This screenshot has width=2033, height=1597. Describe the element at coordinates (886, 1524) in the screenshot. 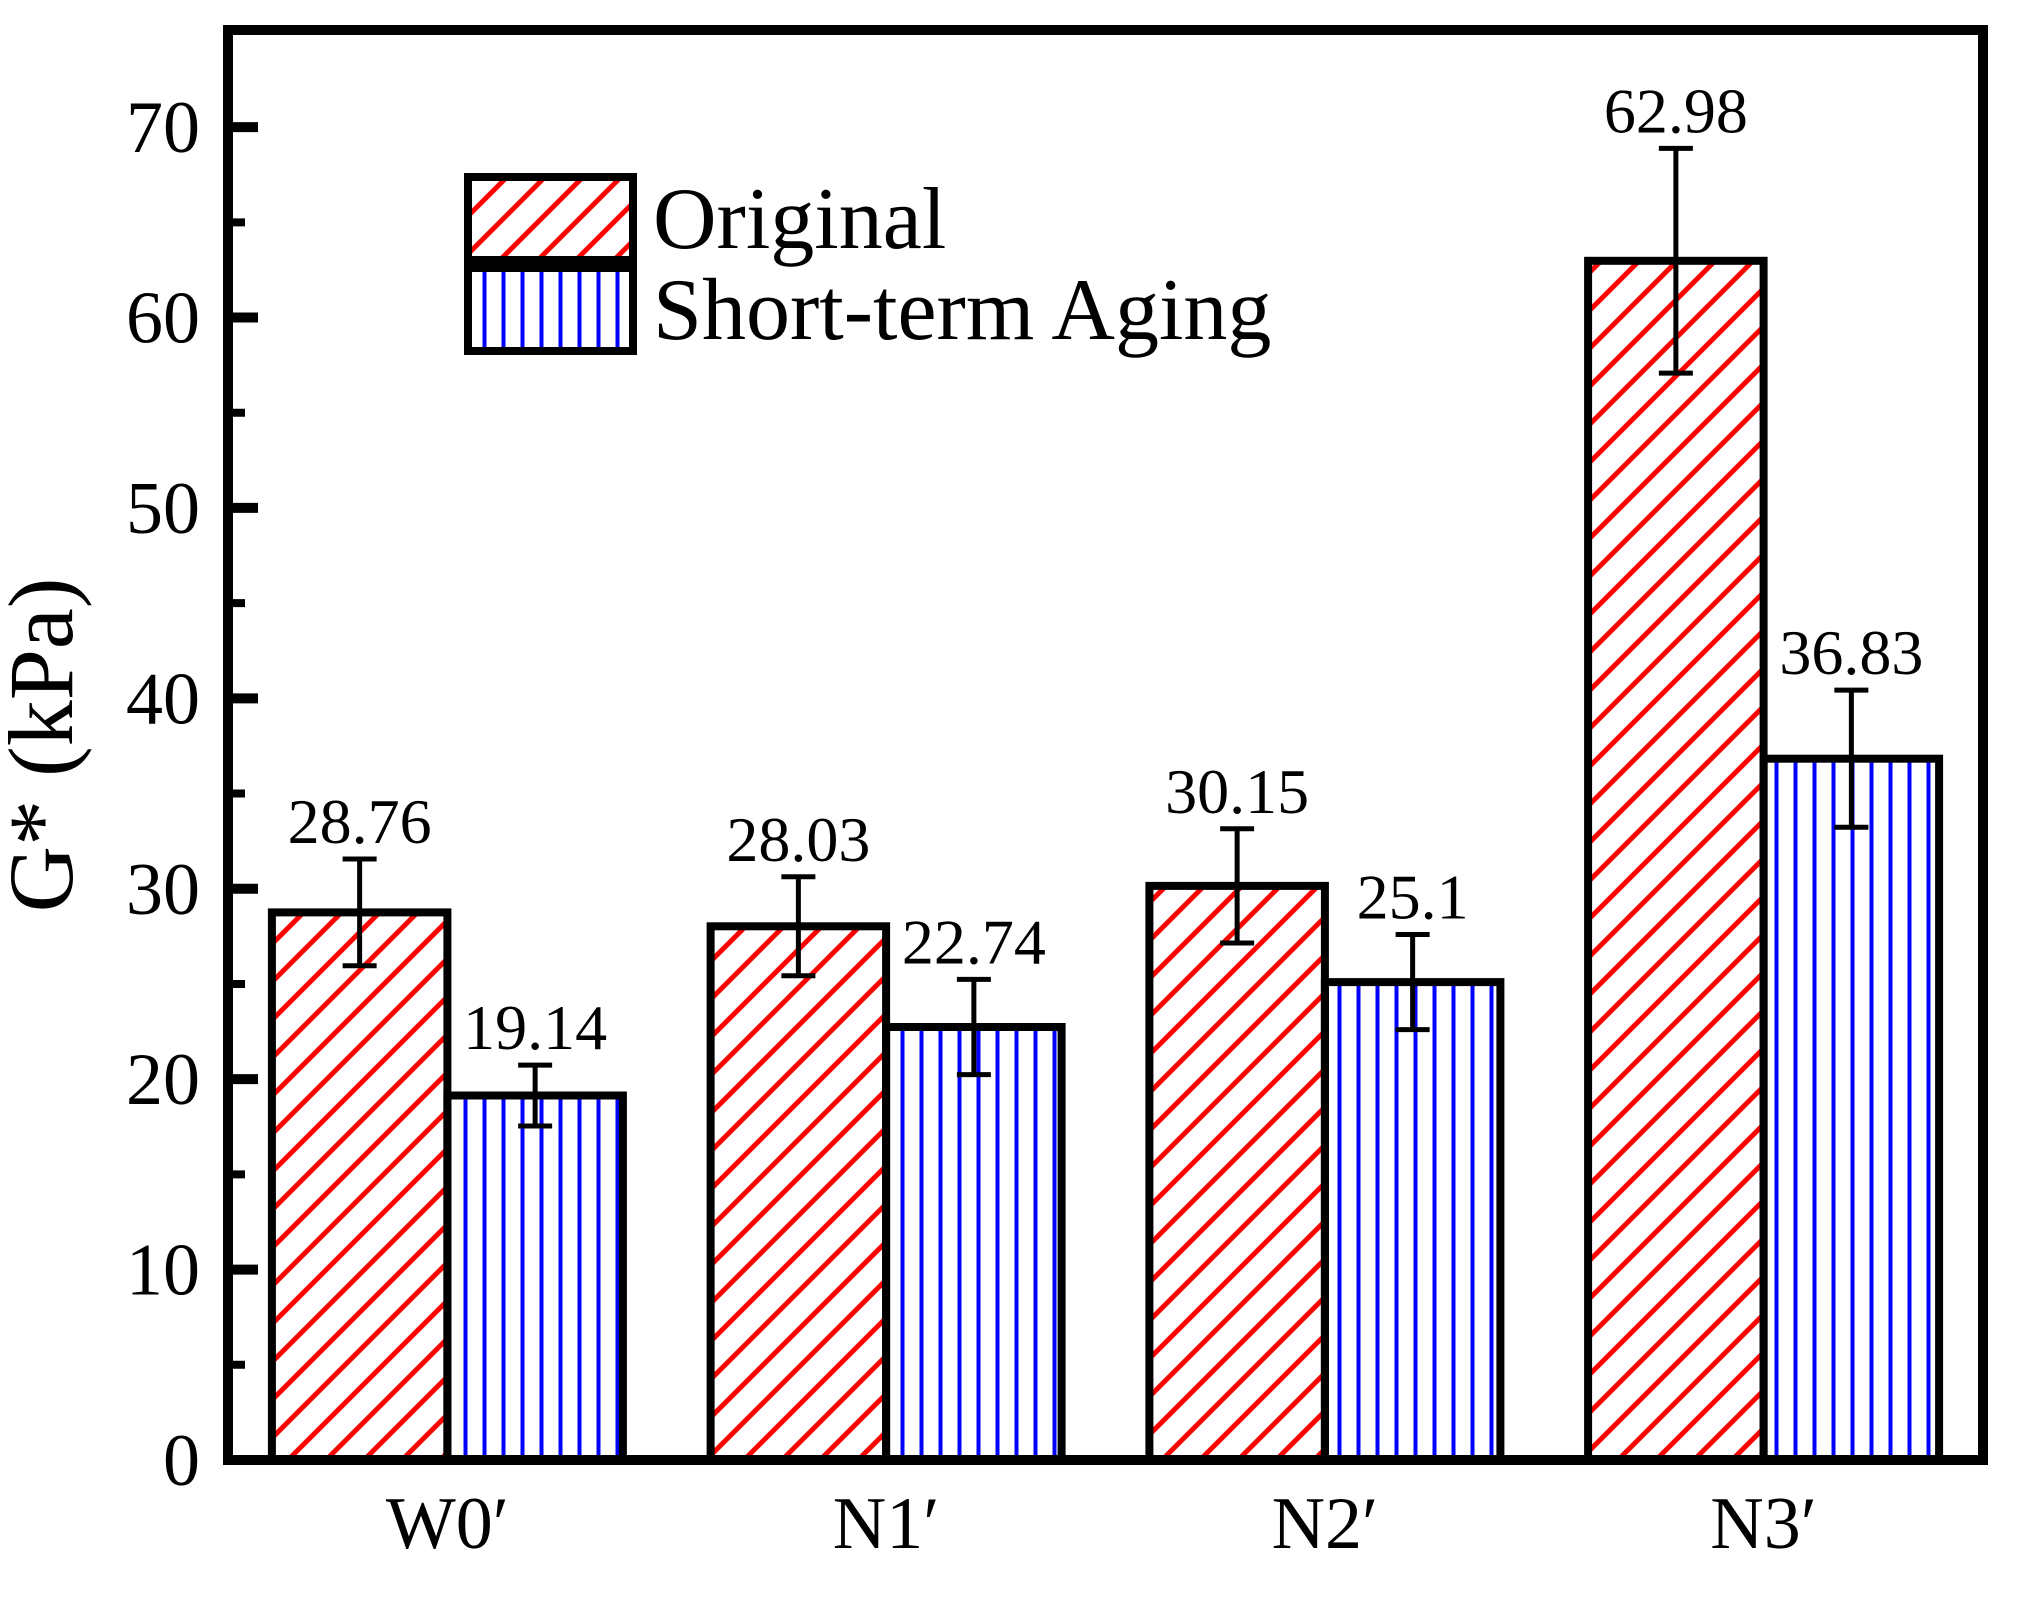

I see `x-tick-label: N1′` at that location.